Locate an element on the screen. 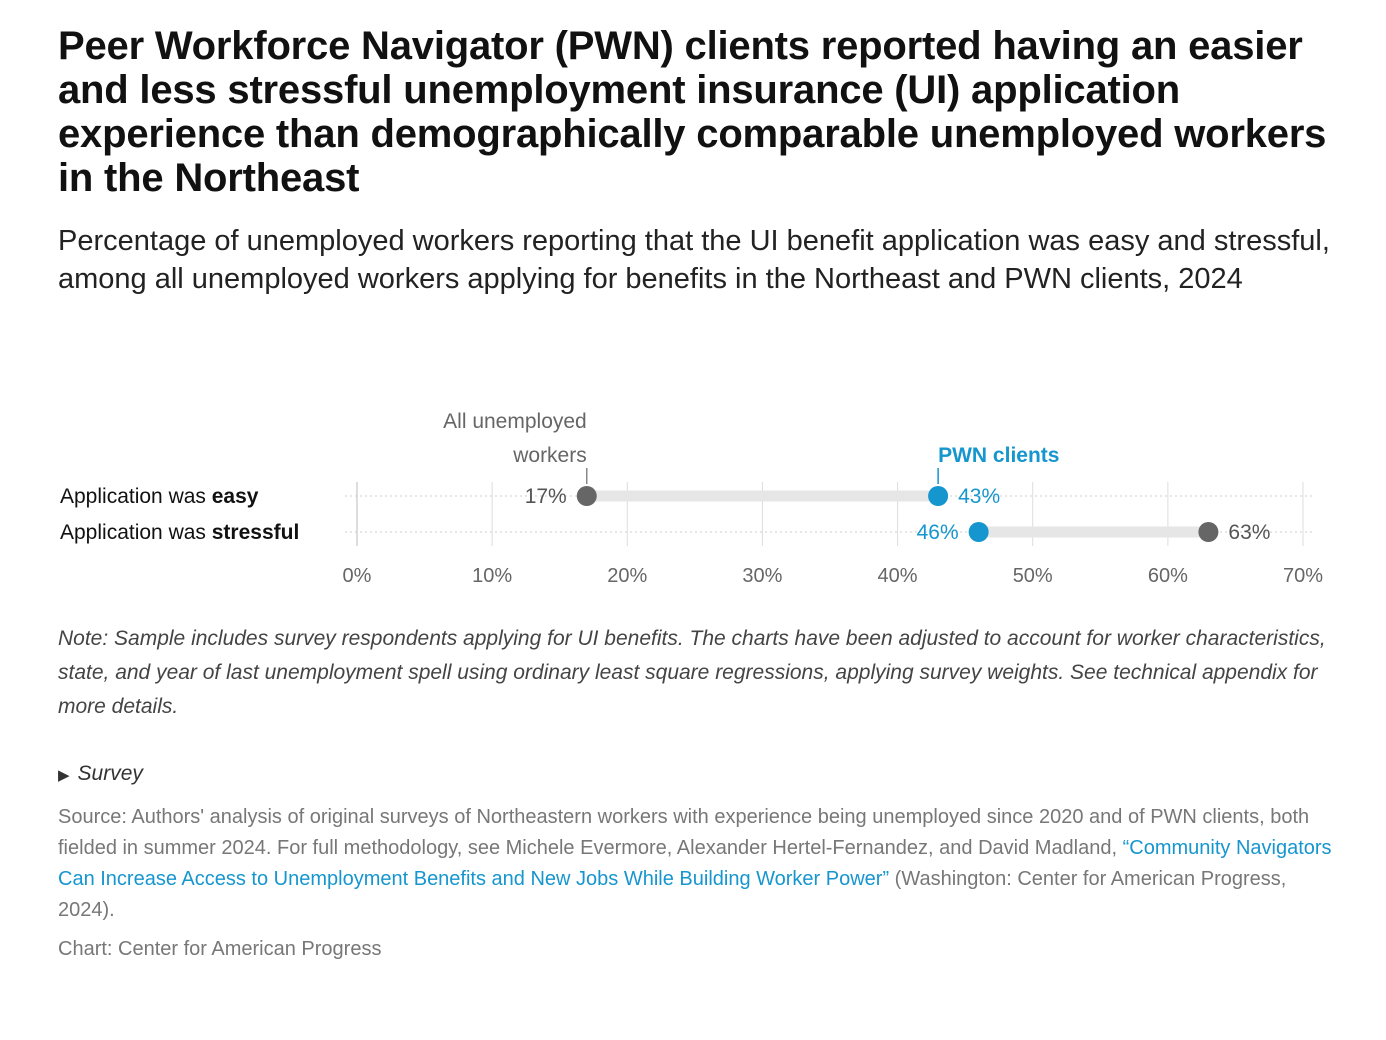  x-tick-label: 70% is located at coordinates (1303, 576).